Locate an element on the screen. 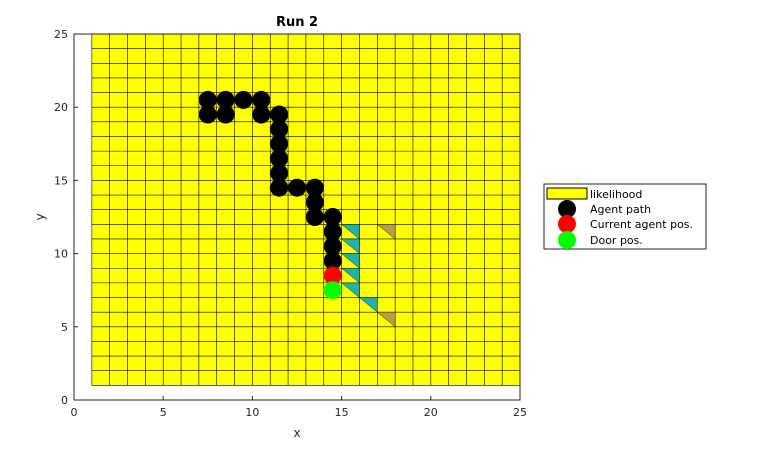 The image size is (762, 450). legend-entry-likelihood: likelihood is located at coordinates (594, 194).